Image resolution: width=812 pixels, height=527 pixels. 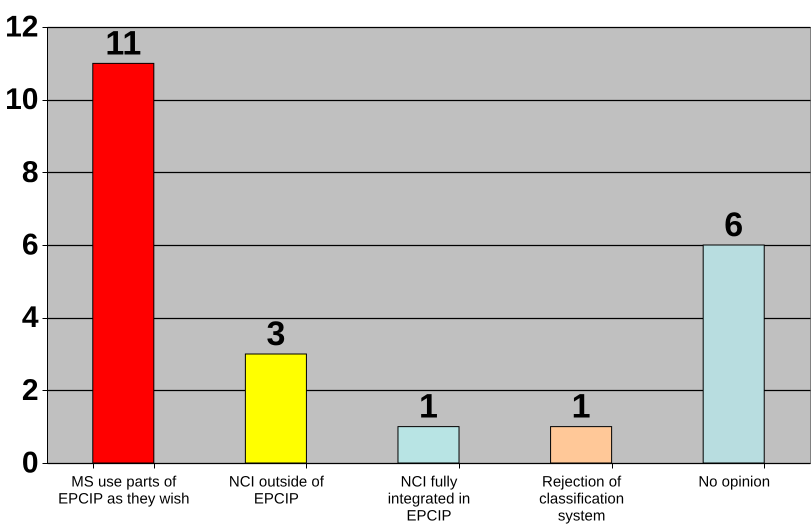 What do you see at coordinates (30, 172) in the screenshot?
I see `y-tick-label: 8` at bounding box center [30, 172].